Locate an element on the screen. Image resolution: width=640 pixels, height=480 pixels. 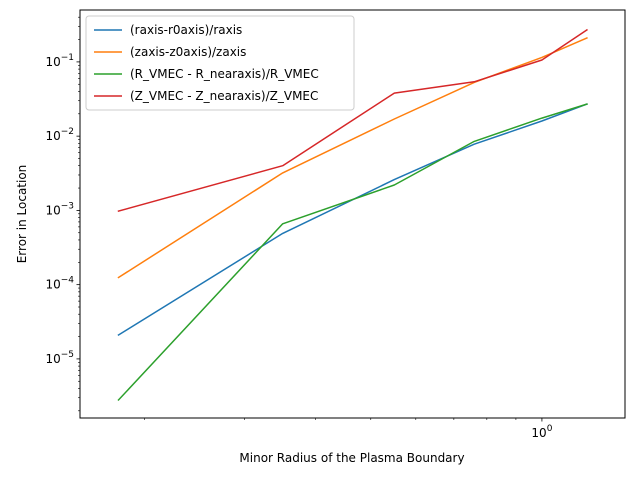
y-tick-label: 10⁻² is located at coordinates (59, 135).